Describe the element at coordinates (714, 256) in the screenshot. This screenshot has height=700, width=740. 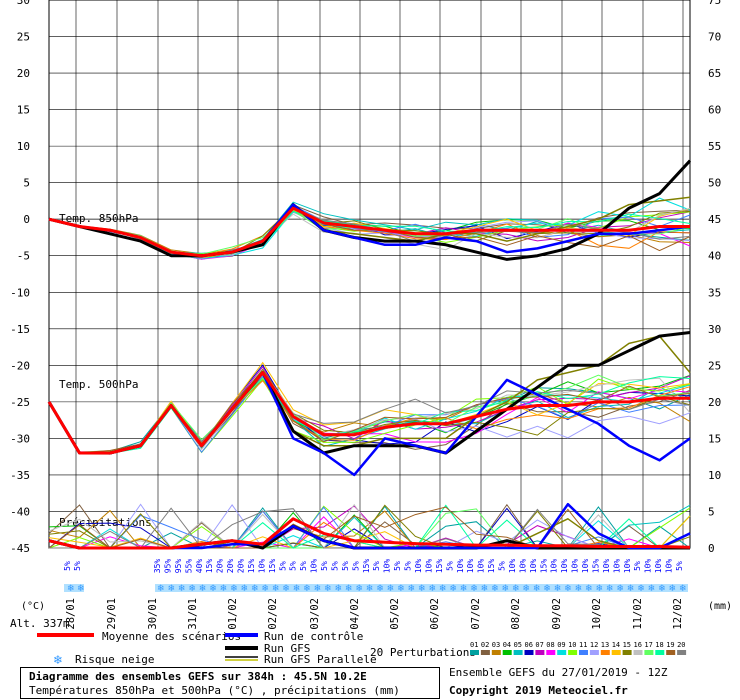
I see `right-tick-label: 40` at that location.